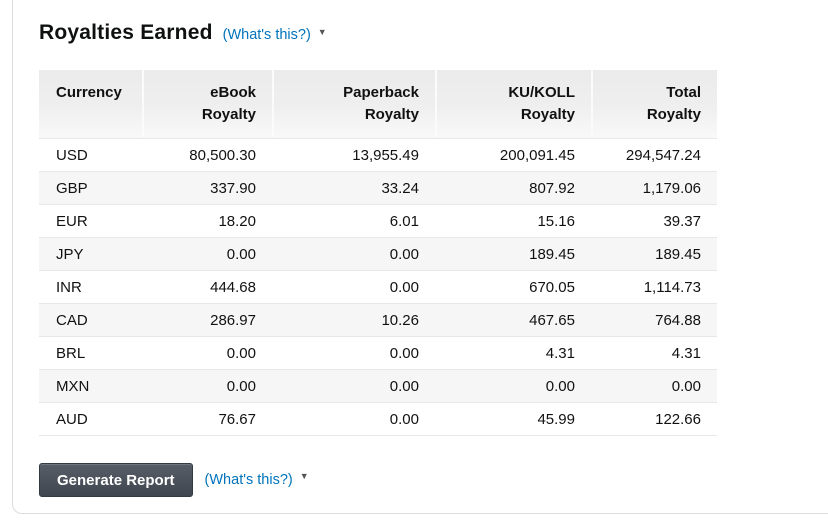  Describe the element at coordinates (70, 254) in the screenshot. I see `currency-cell: JPY` at that location.